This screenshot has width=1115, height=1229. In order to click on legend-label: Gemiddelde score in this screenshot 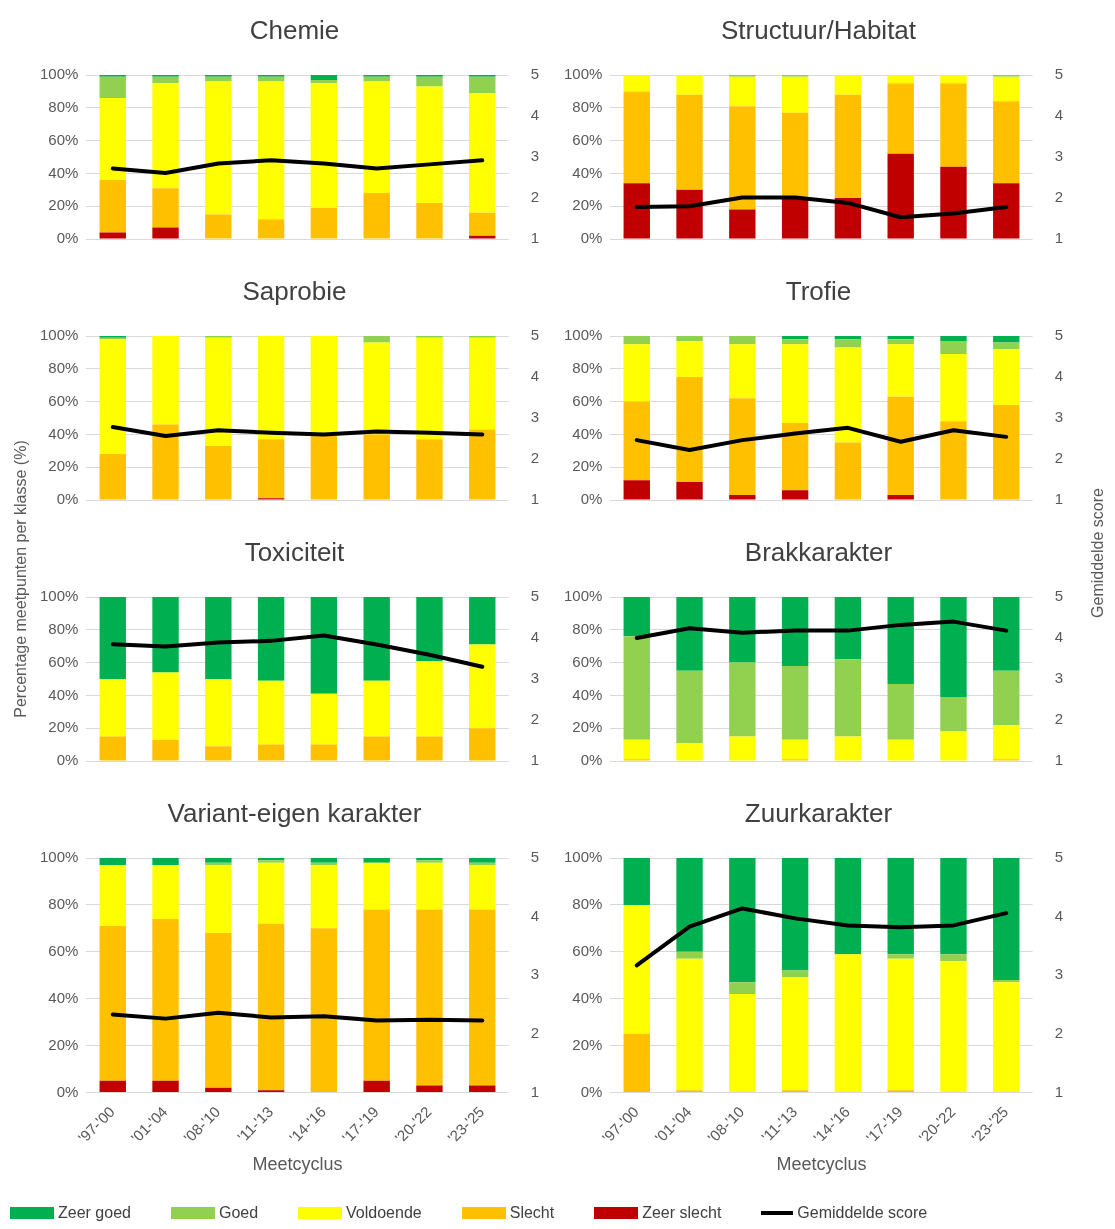, I will do `click(862, 1213)`.